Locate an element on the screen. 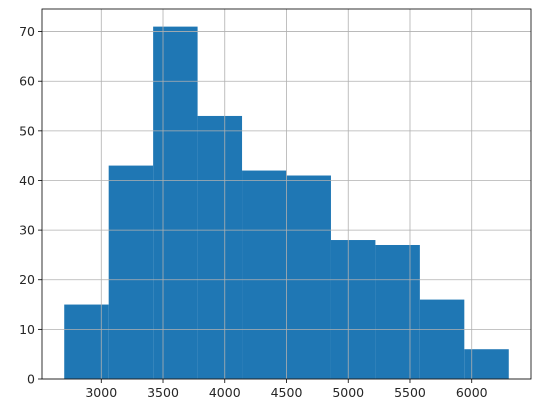  y-tick-label: 20 is located at coordinates (27, 279).